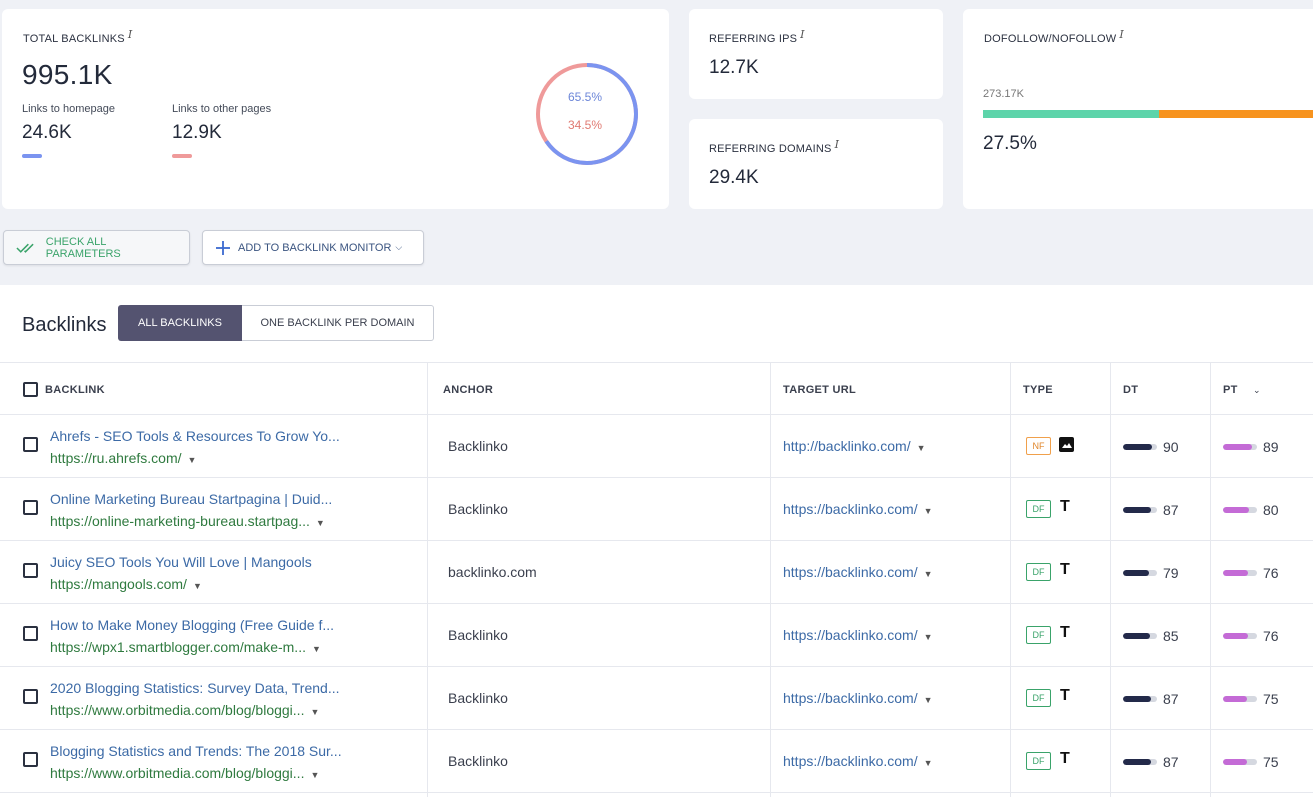 Image resolution: width=1313 pixels, height=797 pixels. What do you see at coordinates (182, 156) in the screenshot?
I see `other-swatch` at bounding box center [182, 156].